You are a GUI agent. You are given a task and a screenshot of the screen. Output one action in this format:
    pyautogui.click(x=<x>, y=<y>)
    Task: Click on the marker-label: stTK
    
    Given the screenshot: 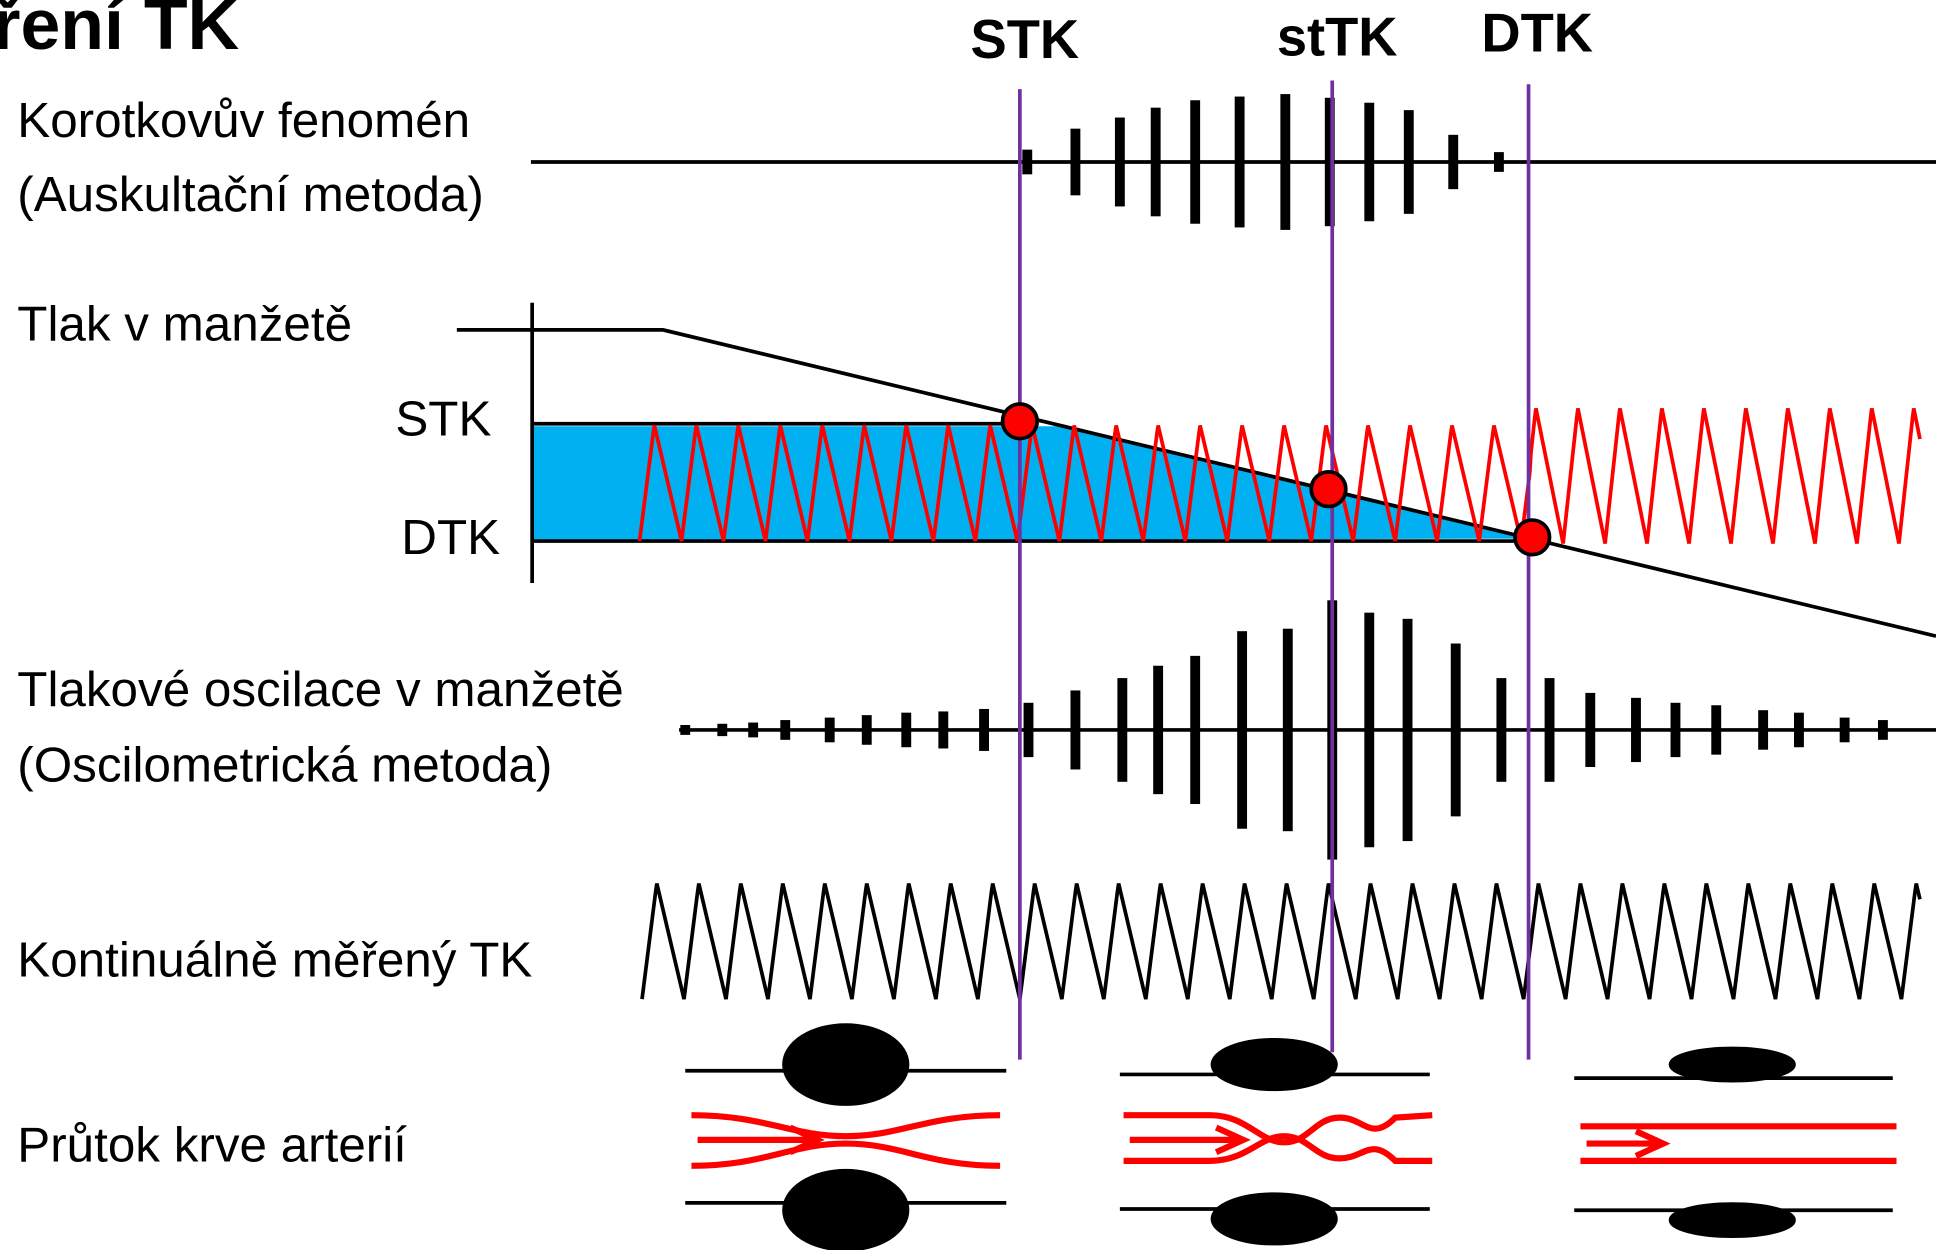 What is the action you would take?
    pyautogui.click(x=1337, y=36)
    